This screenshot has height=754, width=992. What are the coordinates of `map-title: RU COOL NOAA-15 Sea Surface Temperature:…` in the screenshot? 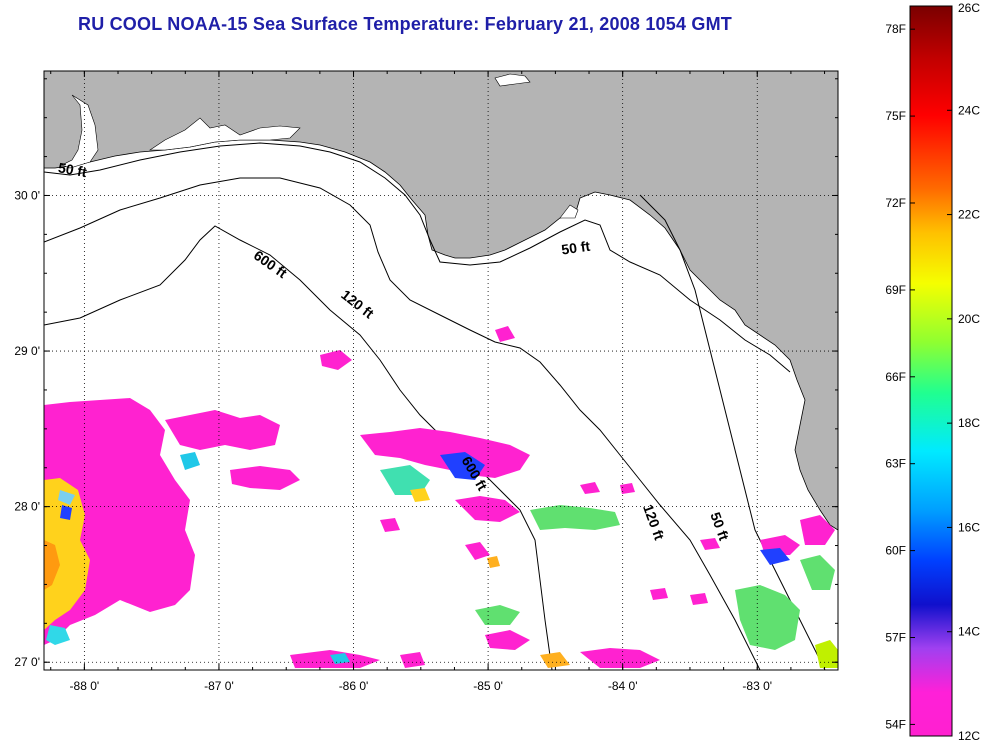 It's located at (405, 24).